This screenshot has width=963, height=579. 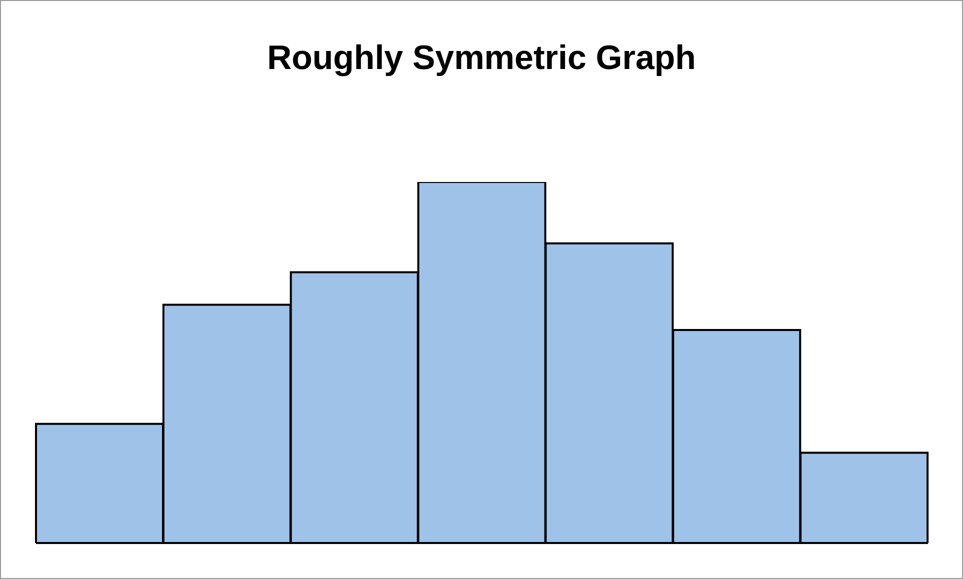 What do you see at coordinates (481, 58) in the screenshot?
I see `chart-title: Roughly Symmetric Graph` at bounding box center [481, 58].